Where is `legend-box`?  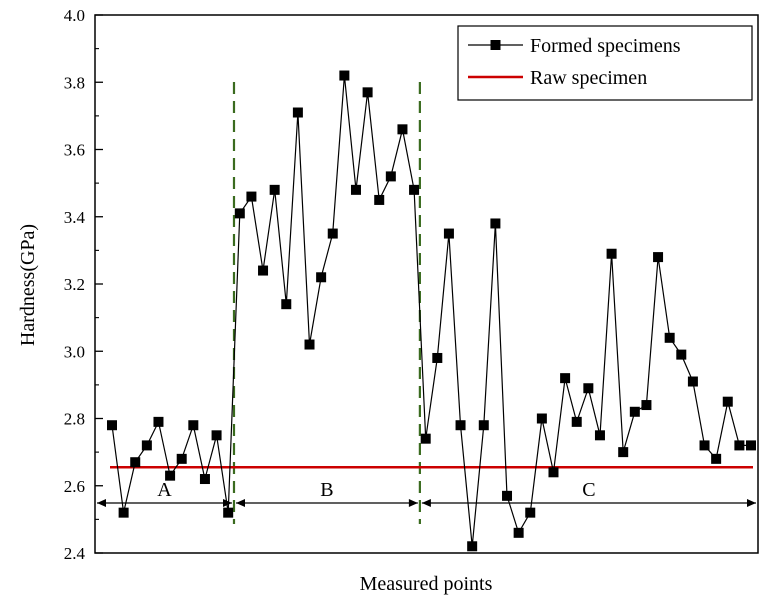 legend-box is located at coordinates (605, 63).